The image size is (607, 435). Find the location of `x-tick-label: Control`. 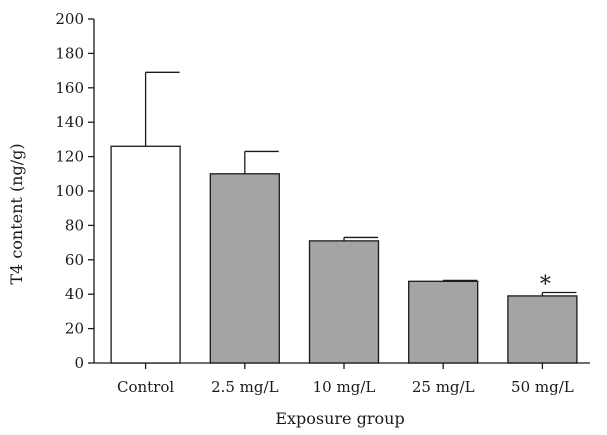

x-tick-label: Control is located at coordinates (145, 387).